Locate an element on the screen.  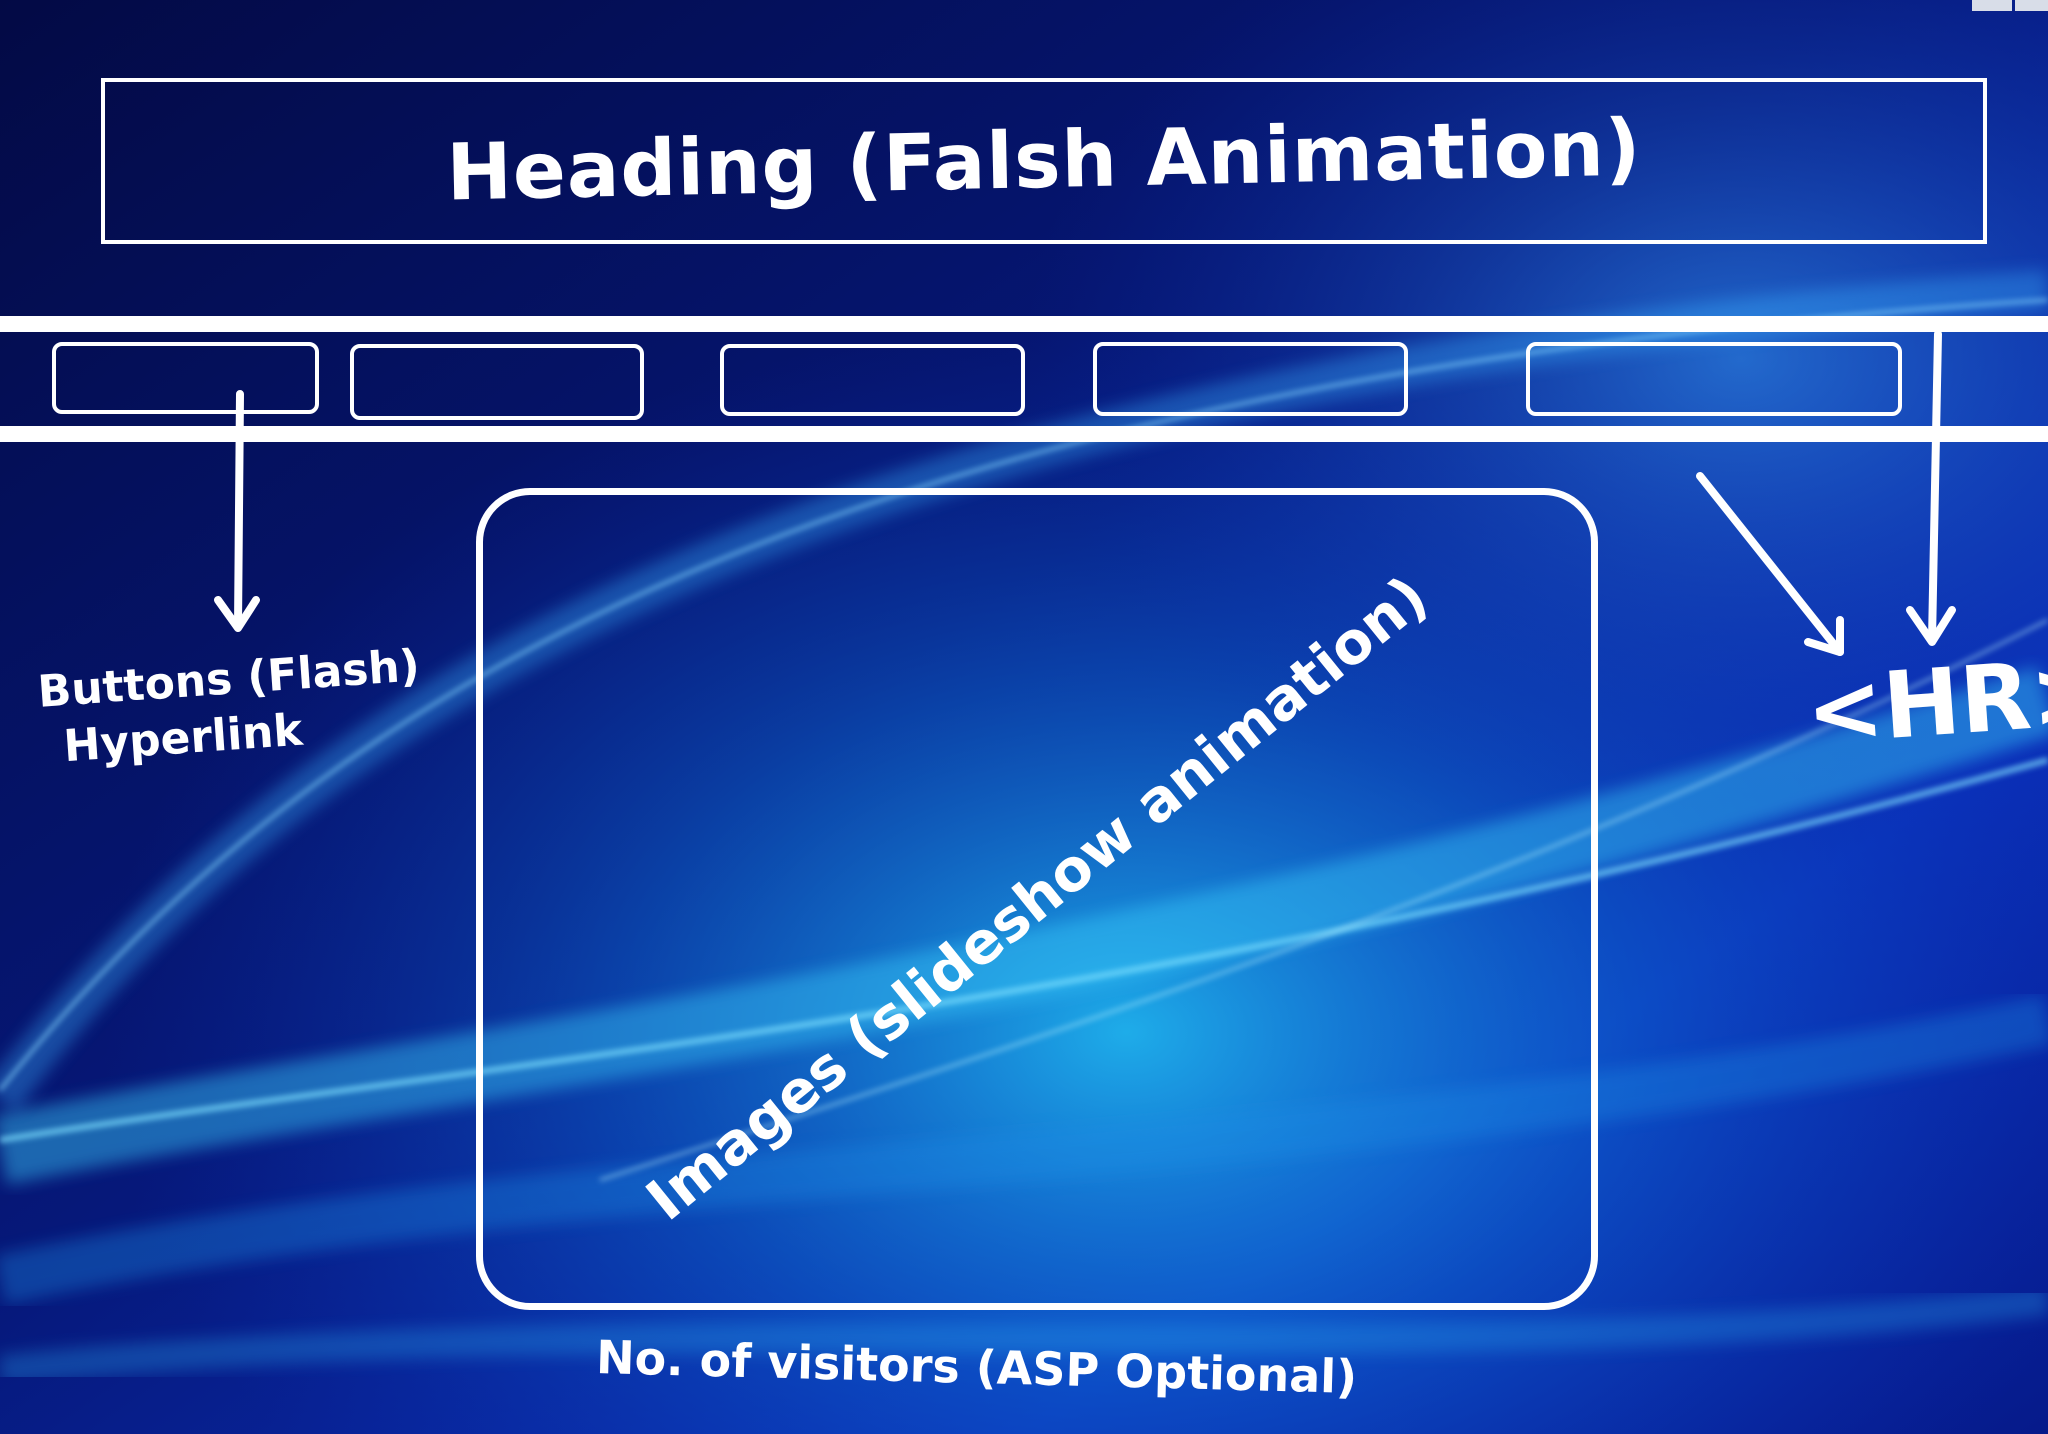
corner-toolbar is located at coordinates (2010, 5).